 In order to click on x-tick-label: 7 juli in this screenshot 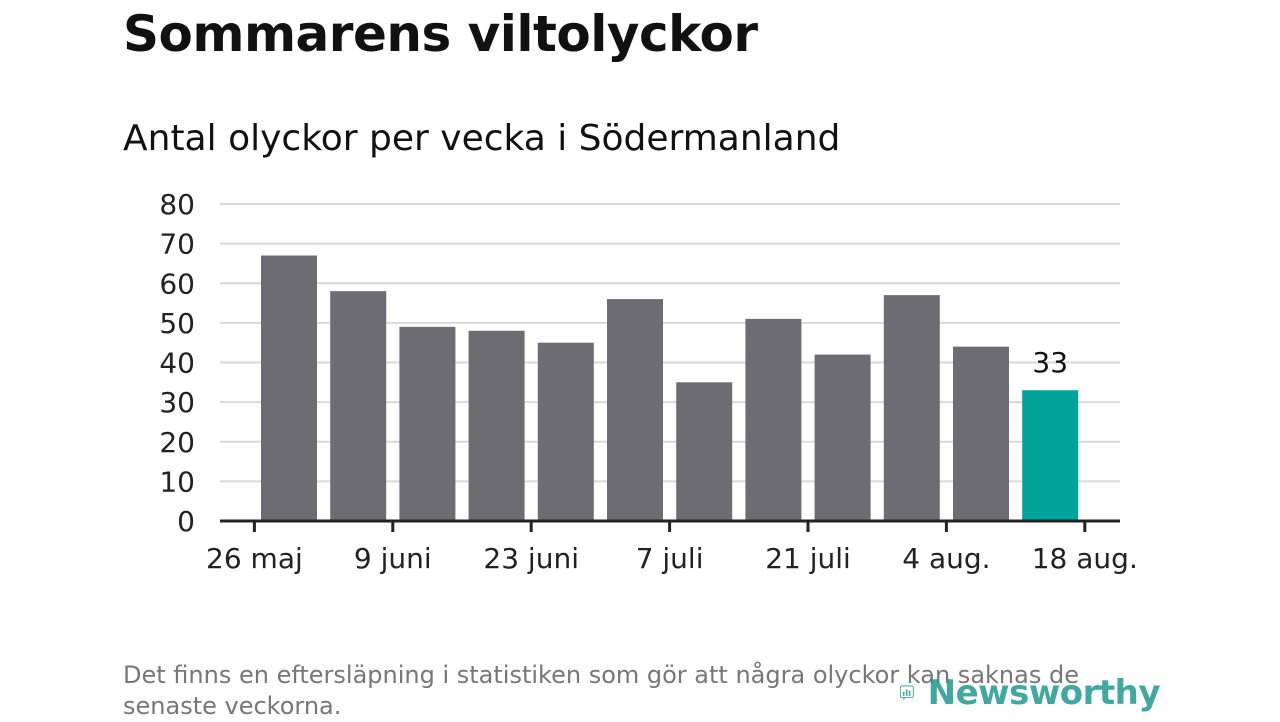, I will do `click(670, 558)`.